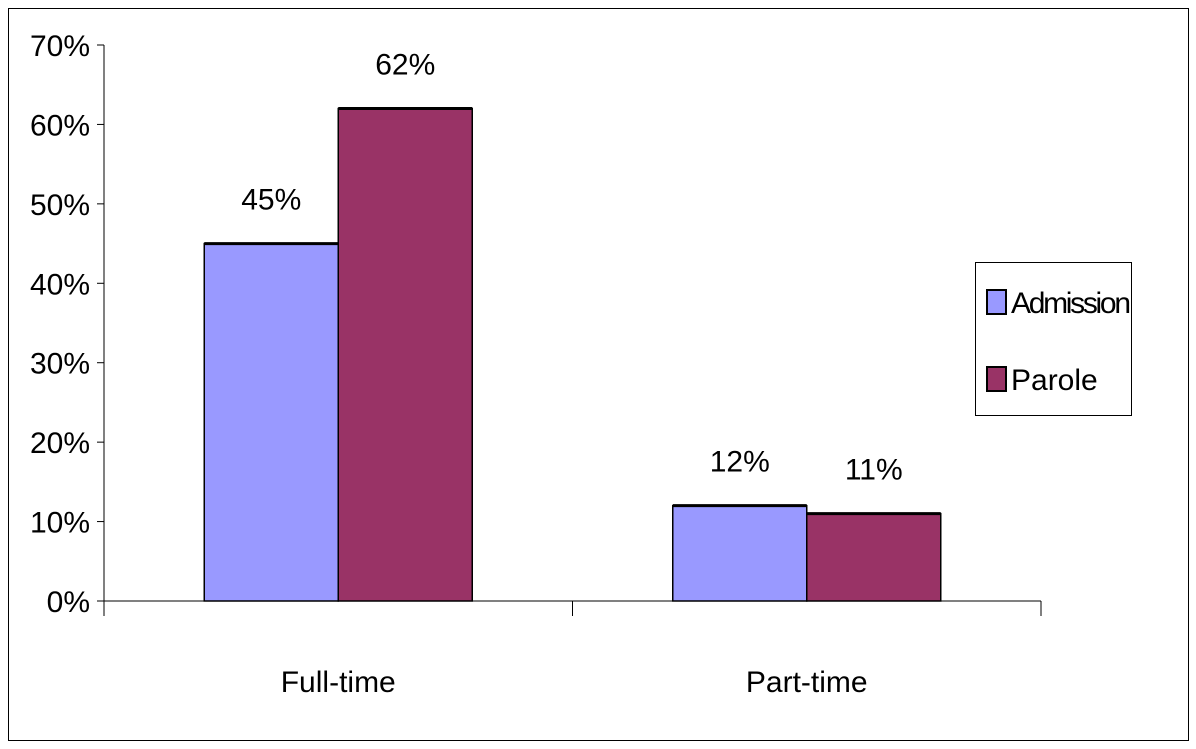  What do you see at coordinates (67, 324) in the screenshot?
I see `y-axis: 0% 10% 20% 30% 40% 50% 60% 70%` at bounding box center [67, 324].